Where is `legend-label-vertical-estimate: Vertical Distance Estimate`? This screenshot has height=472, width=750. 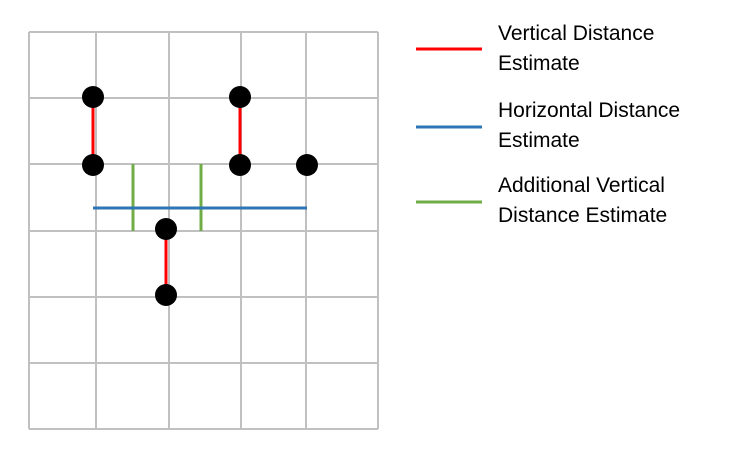
legend-label-vertical-estimate: Vertical Distance Estimate is located at coordinates (576, 48).